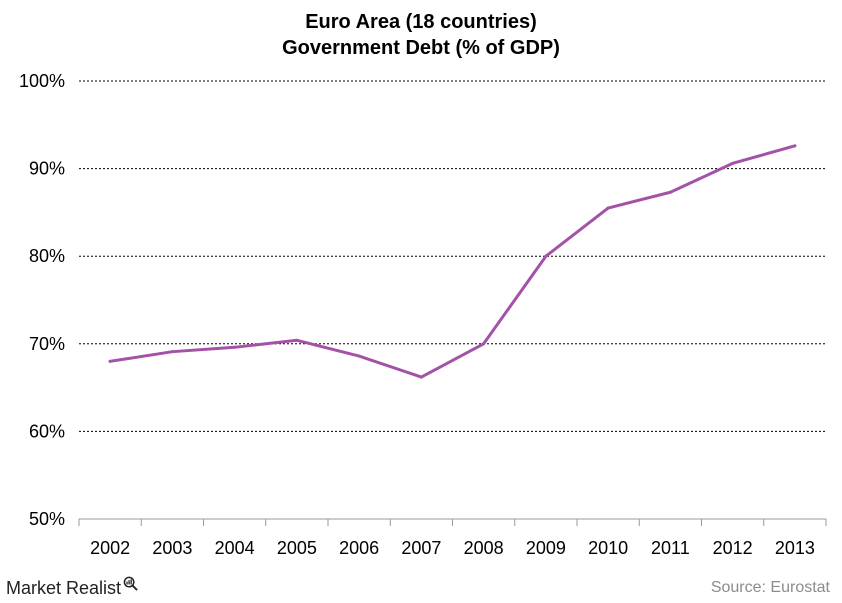  I want to click on x-tick-label: 2009, so click(546, 548).